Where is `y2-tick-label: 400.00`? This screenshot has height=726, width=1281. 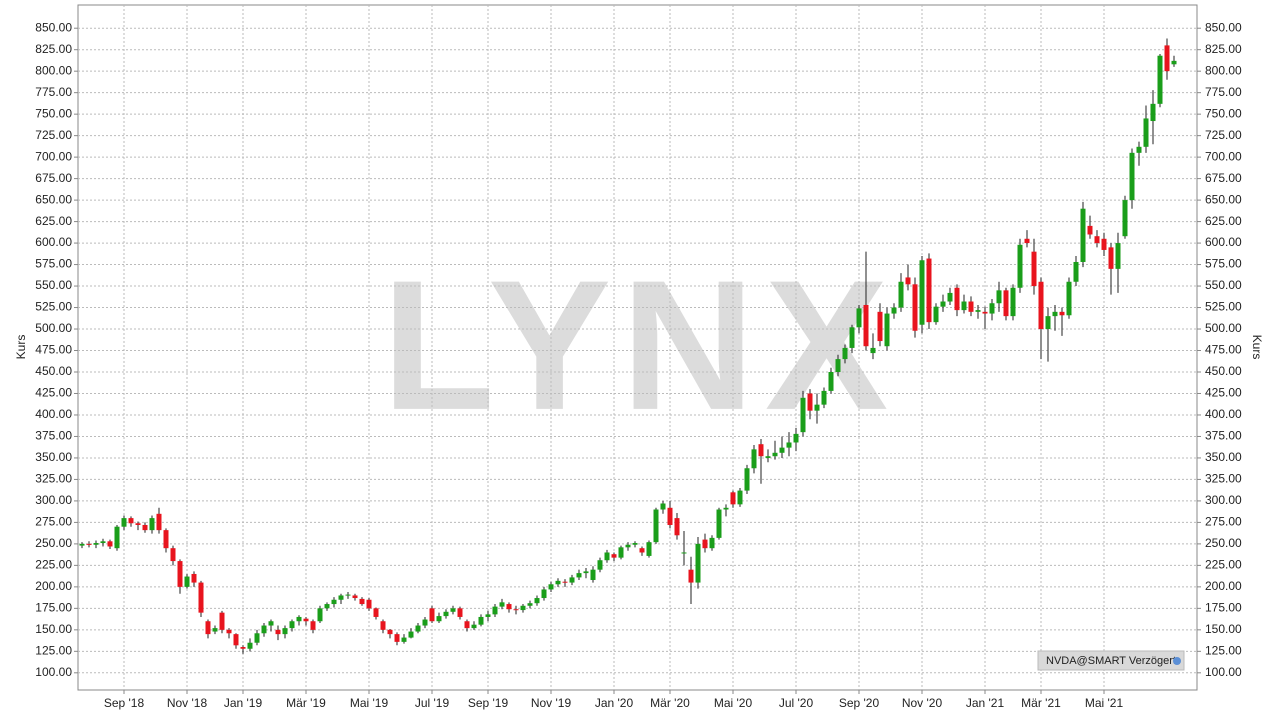 y2-tick-label: 400.00 is located at coordinates (1223, 414).